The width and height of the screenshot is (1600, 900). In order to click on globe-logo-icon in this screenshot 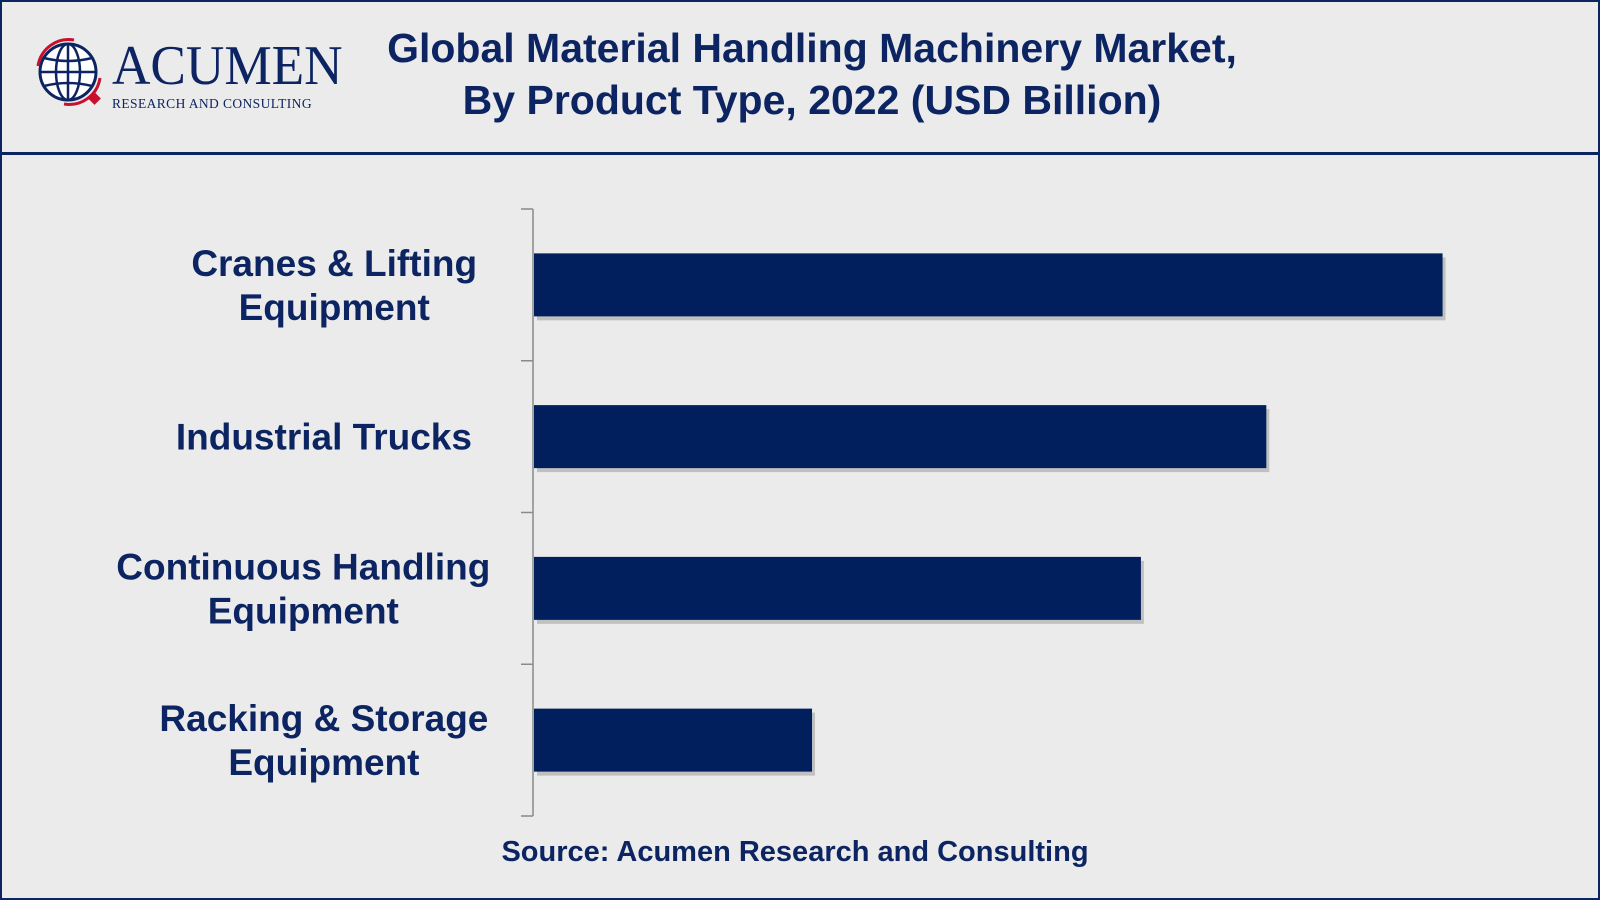, I will do `click(69, 72)`.